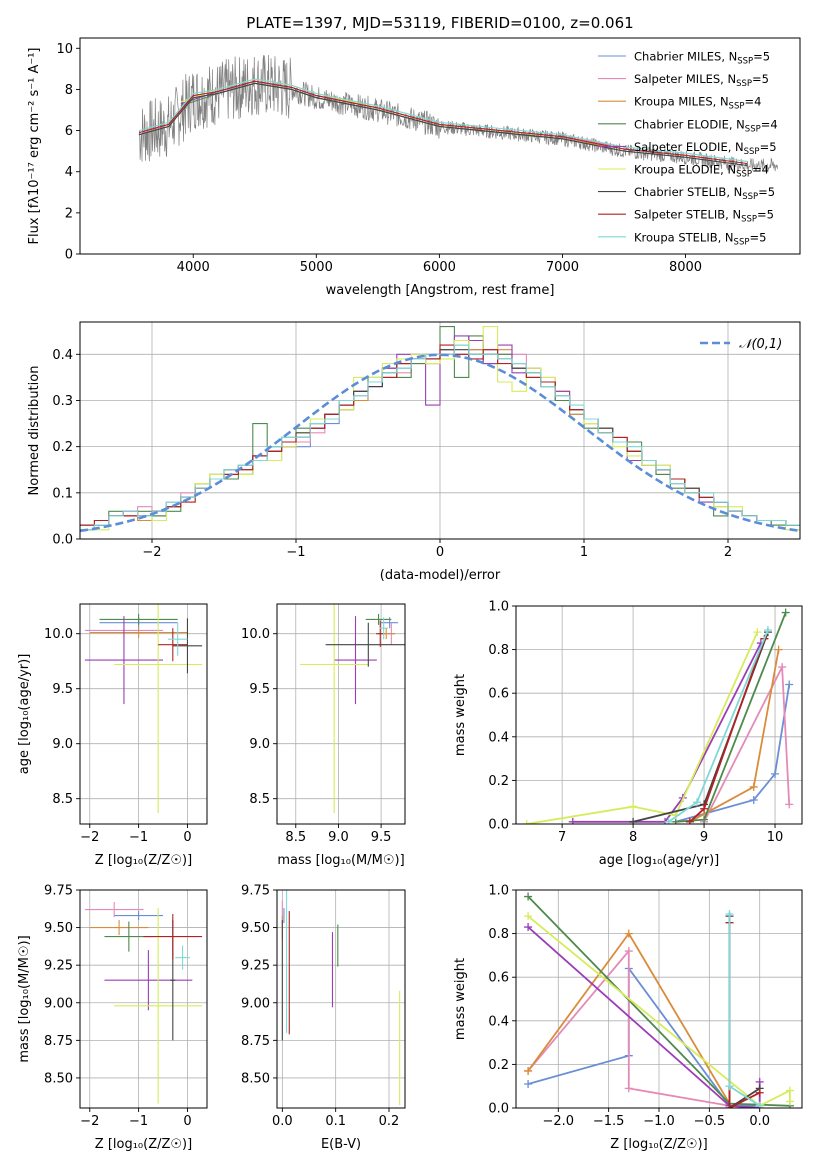 The height and width of the screenshot is (1170, 819). Describe the element at coordinates (760, 170) in the screenshot. I see `legend-count: =4` at that location.